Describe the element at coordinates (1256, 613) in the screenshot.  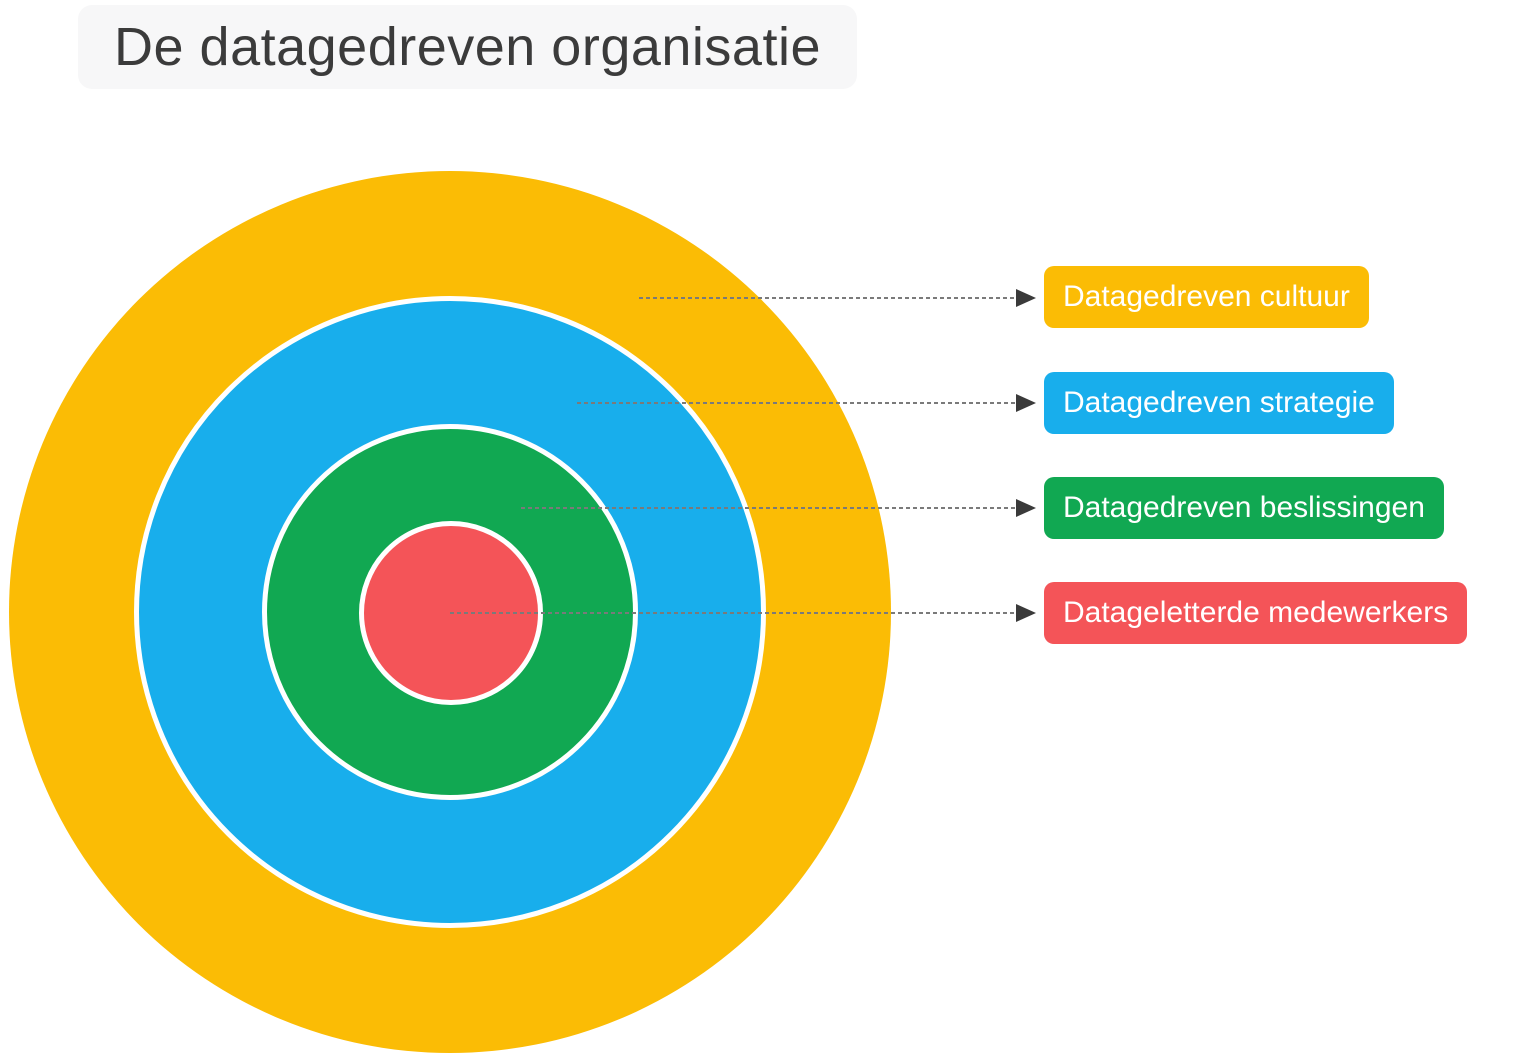
I see `label-chip-medewerkers: Datageletterde medewerkers` at that location.